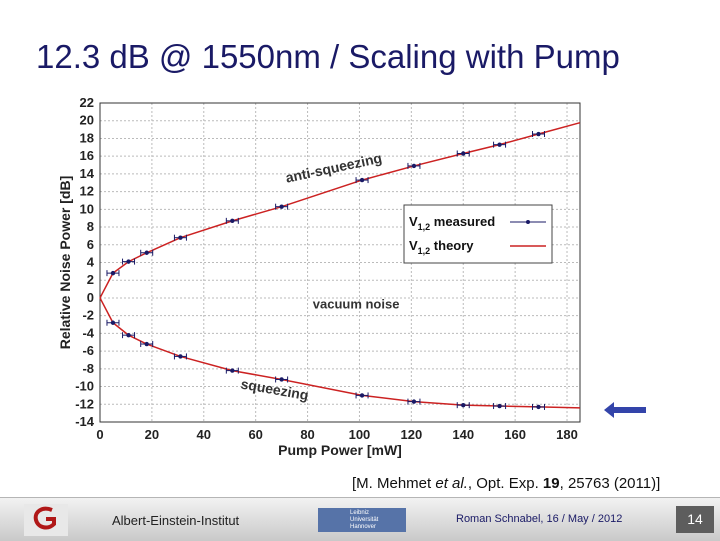 The image size is (720, 541). I want to click on x-tick-label: 140, so click(463, 434).